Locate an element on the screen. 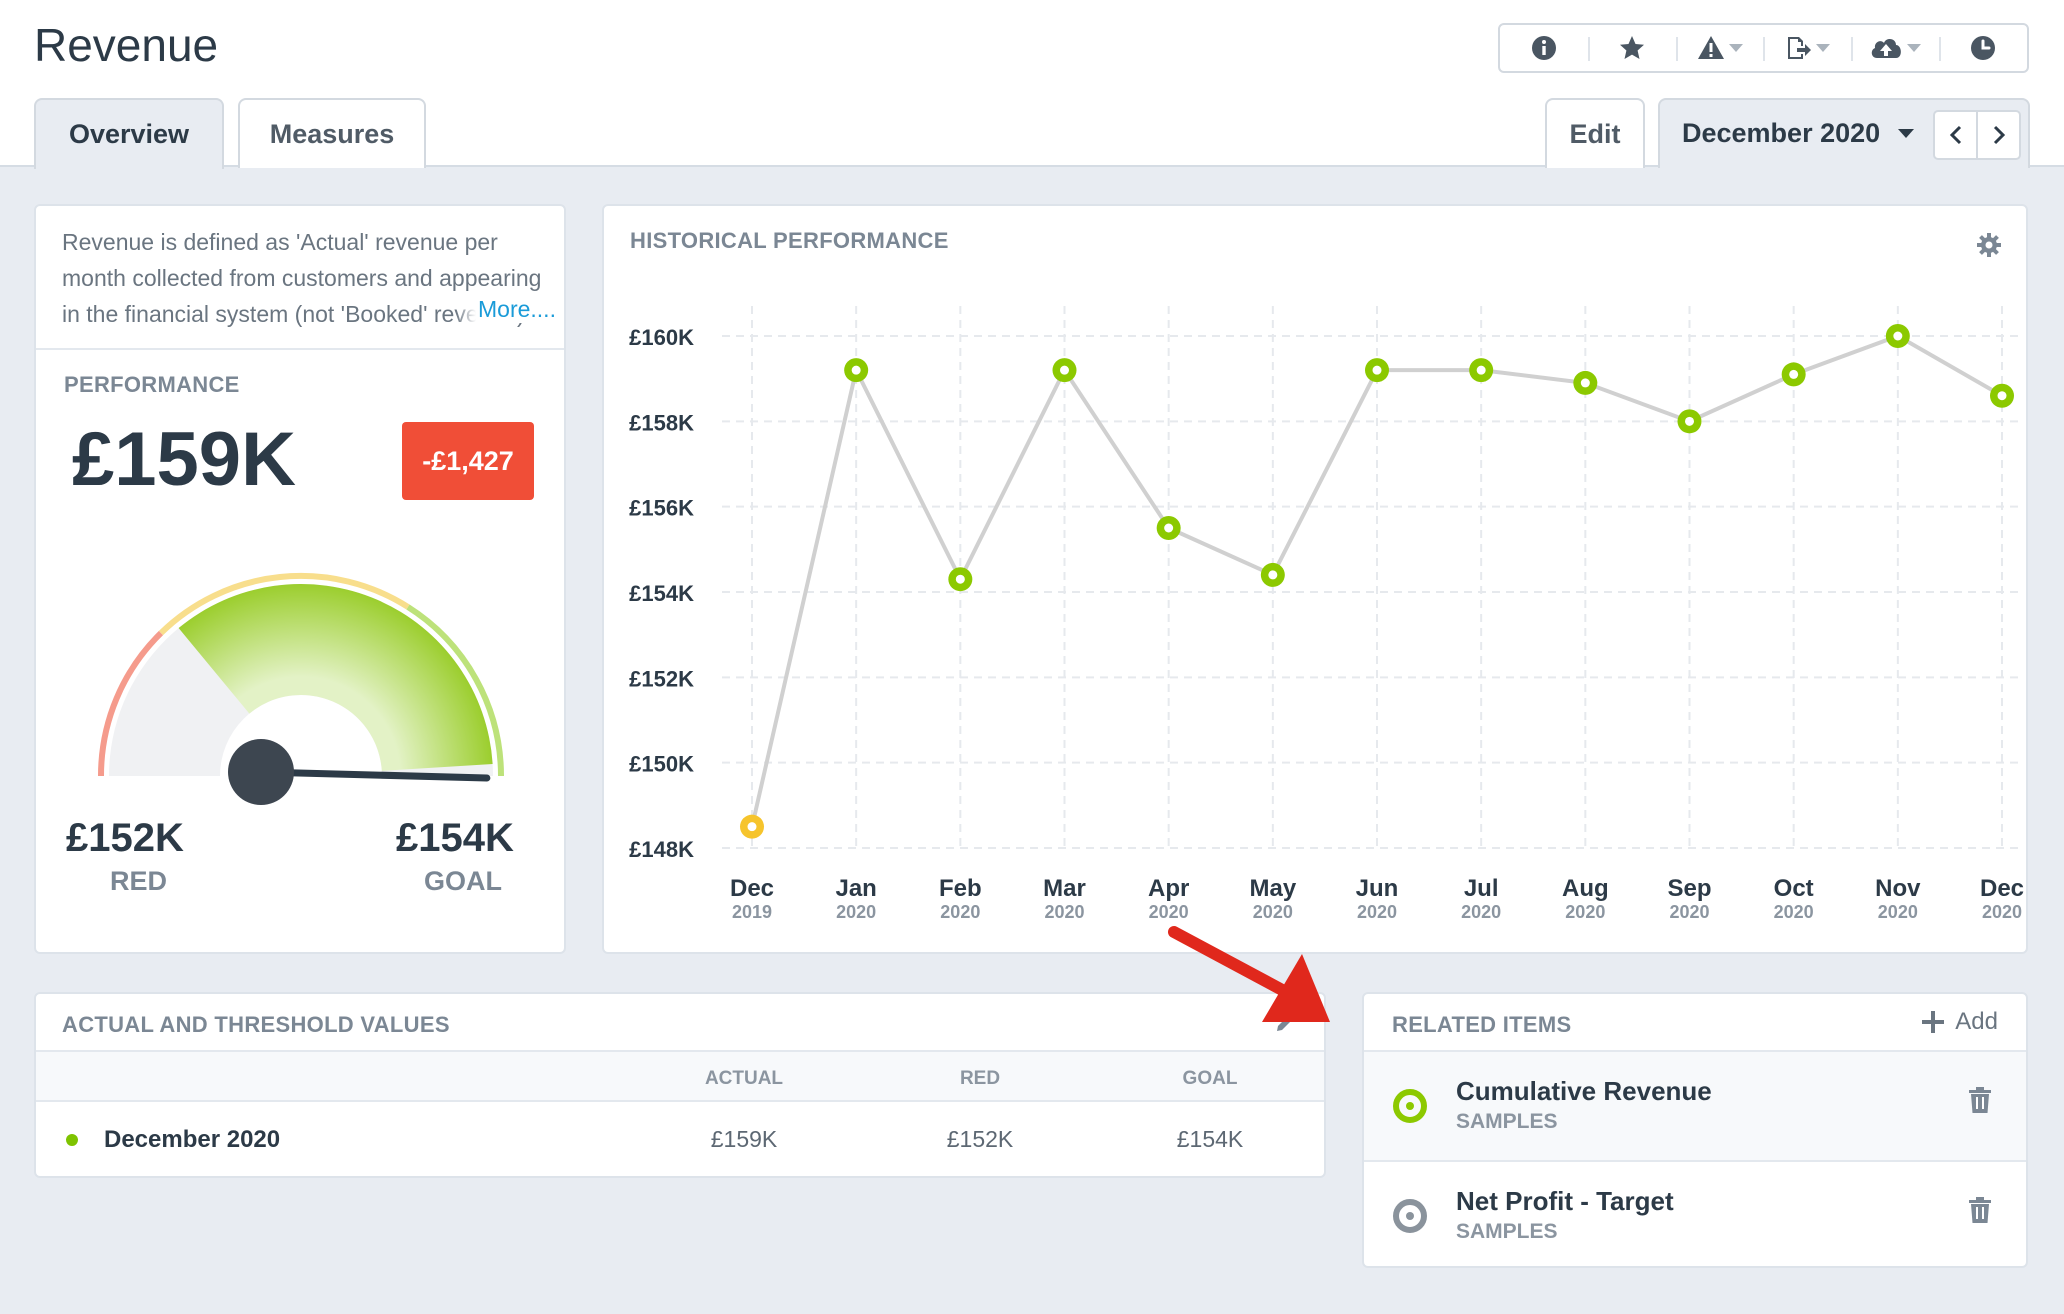 The image size is (2064, 1314). chart-title: HISTORICAL PERFORMANCE is located at coordinates (789, 240).